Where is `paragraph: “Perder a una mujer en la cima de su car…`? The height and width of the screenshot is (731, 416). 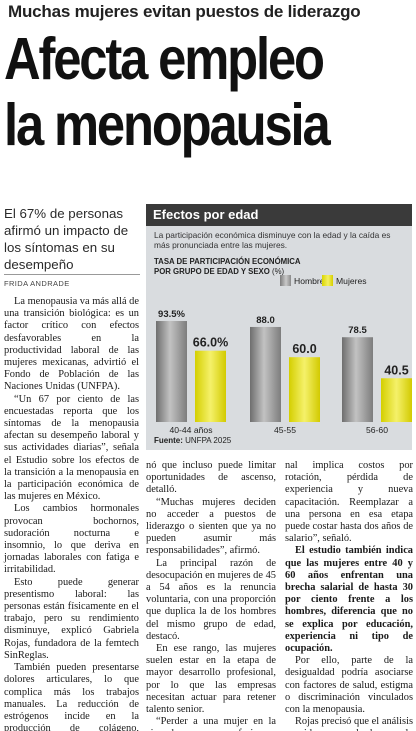 paragraph: “Perder a una mujer en la cima de su car… is located at coordinates (211, 723).